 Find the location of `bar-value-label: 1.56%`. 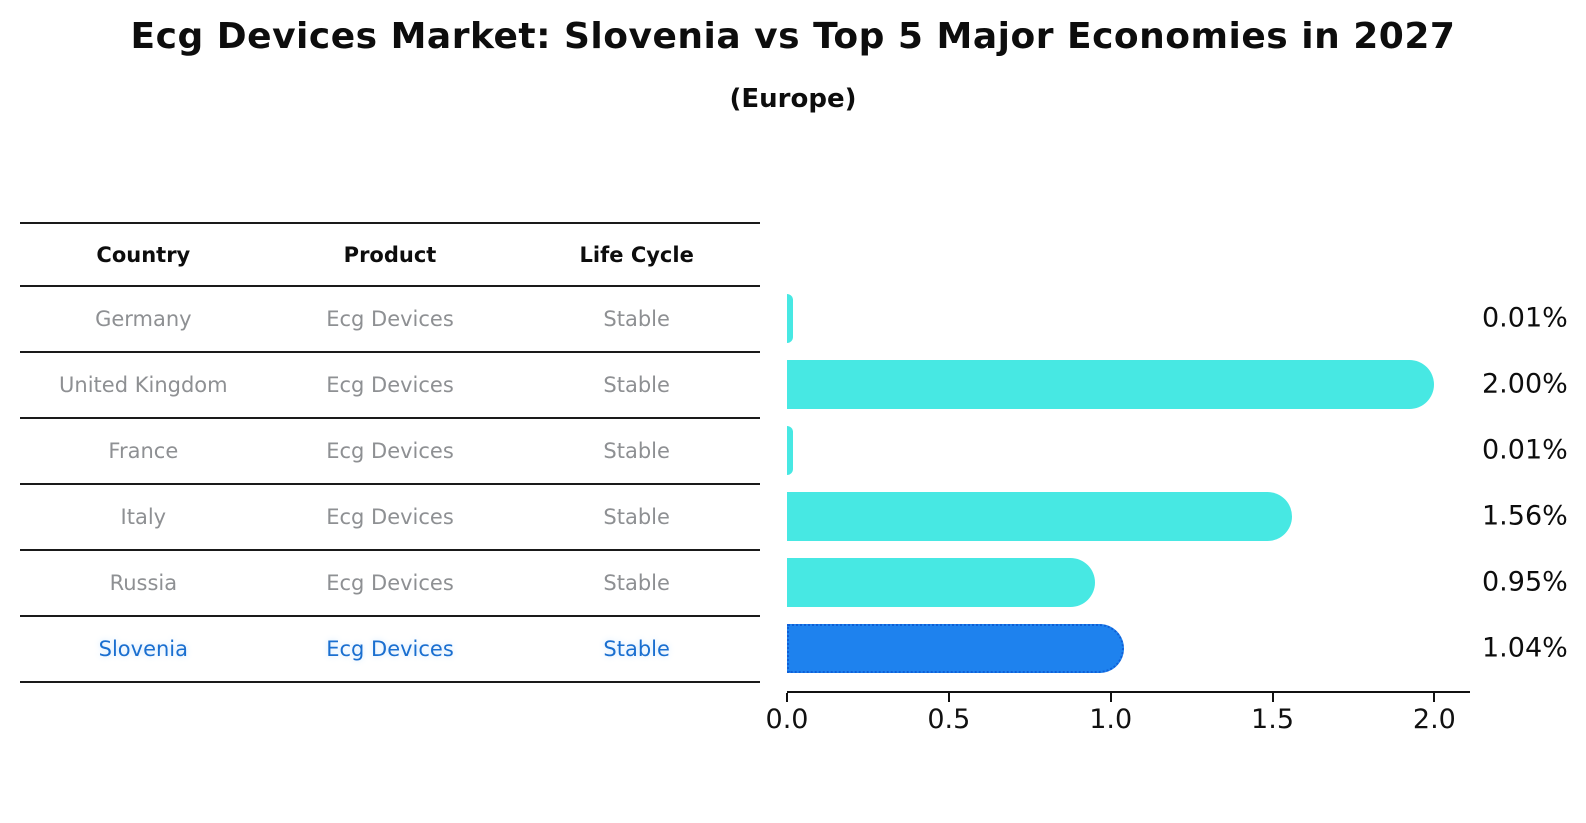

bar-value-label: 1.56% is located at coordinates (1525, 516).